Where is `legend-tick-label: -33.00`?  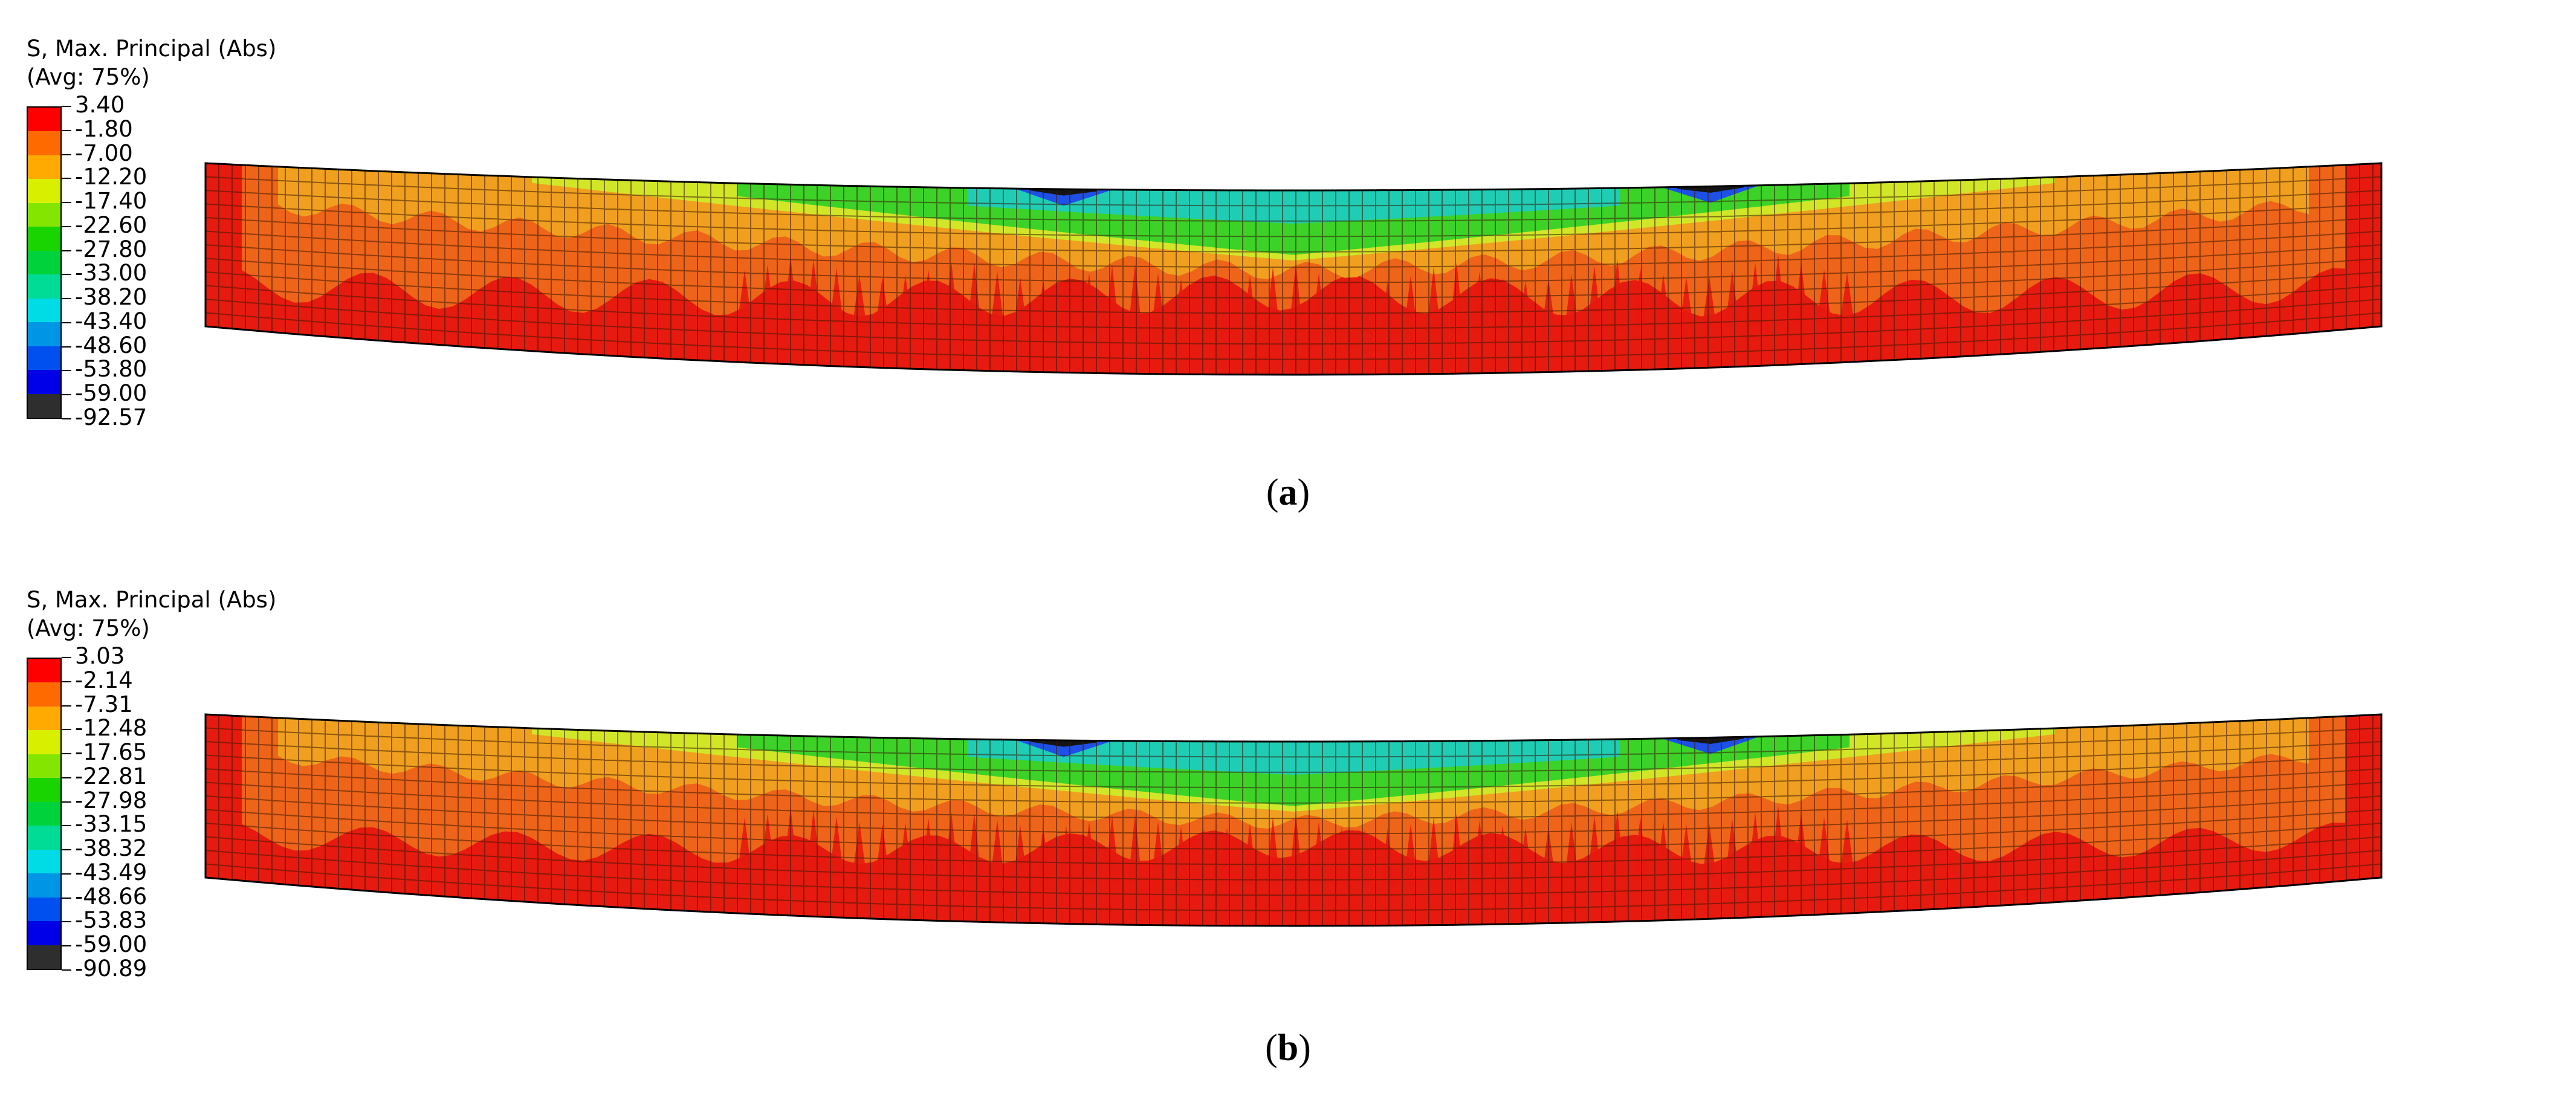
legend-tick-label: -33.00 is located at coordinates (111, 273).